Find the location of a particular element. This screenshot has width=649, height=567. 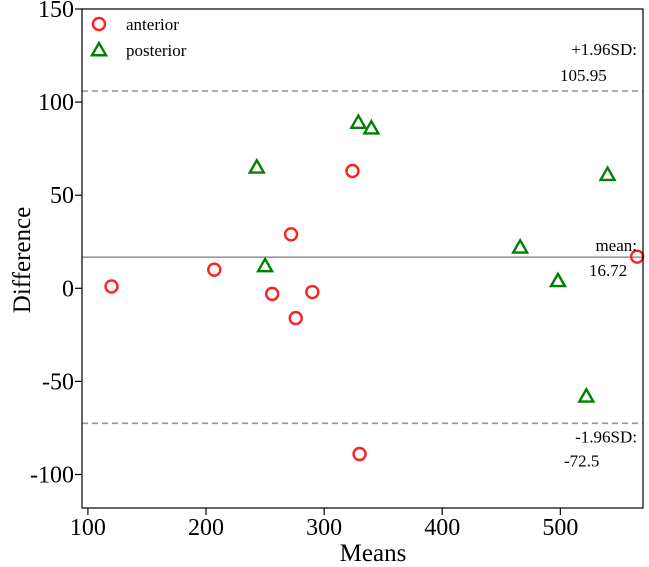

x-axis: 100 200 300 400 500 is located at coordinates (324, 524).